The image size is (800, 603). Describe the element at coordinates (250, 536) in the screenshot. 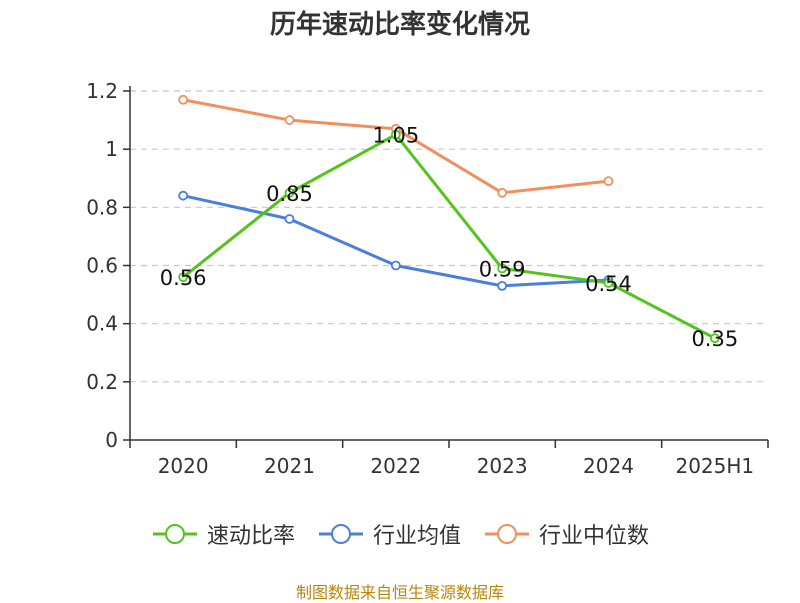

I see `legend-label: 速动比率` at that location.